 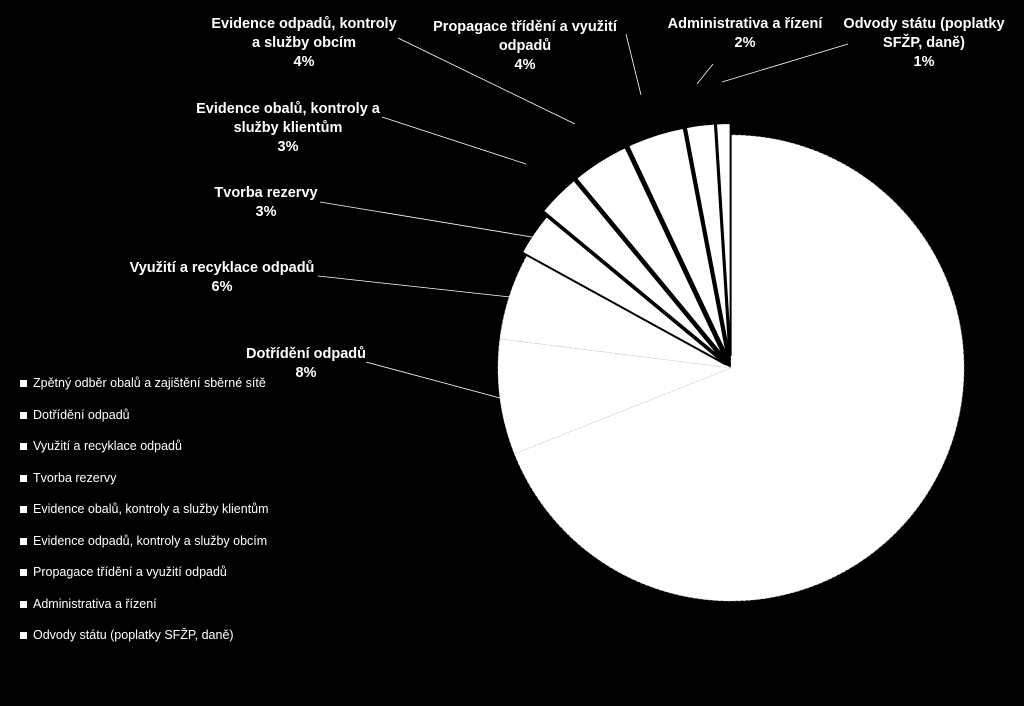 I want to click on slice-label-8: Administrativa a řízení 2%, so click(x=746, y=33).